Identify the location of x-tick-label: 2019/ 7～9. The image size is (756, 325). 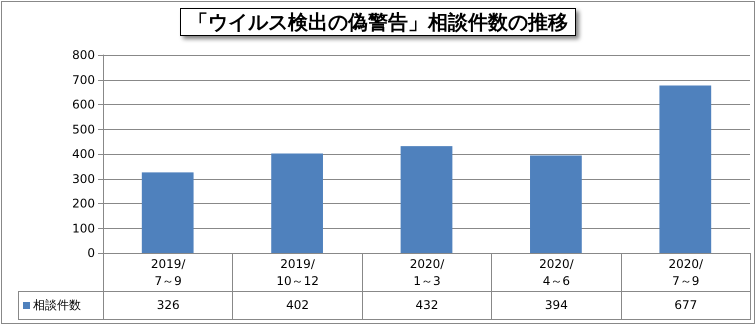
(168, 272).